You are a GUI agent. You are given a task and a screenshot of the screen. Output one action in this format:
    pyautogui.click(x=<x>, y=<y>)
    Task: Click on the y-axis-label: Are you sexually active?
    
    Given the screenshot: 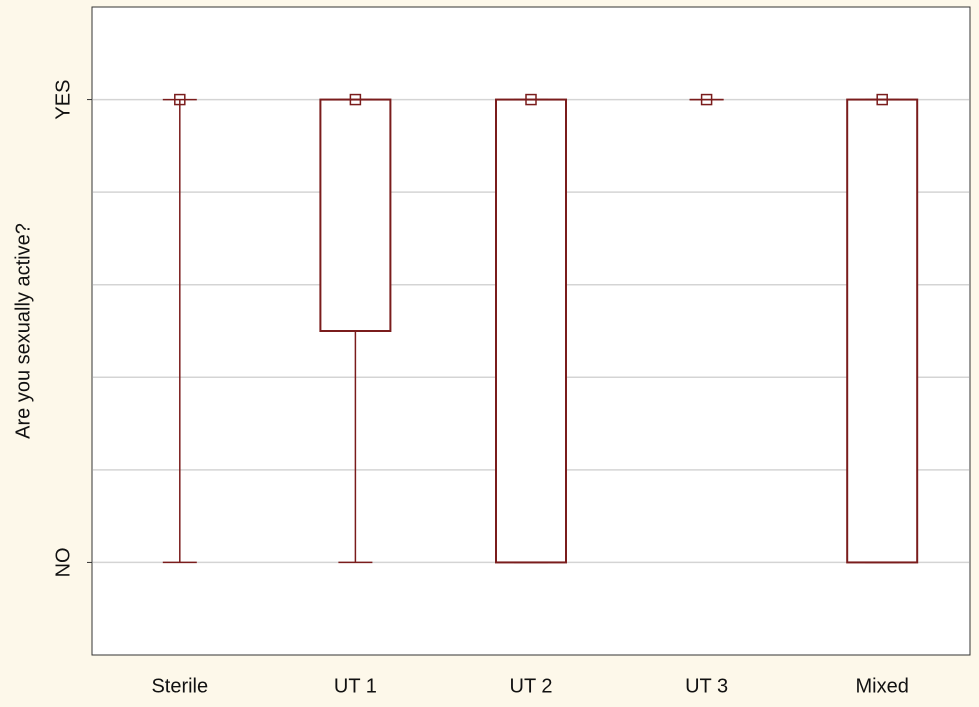 What is the action you would take?
    pyautogui.click(x=23, y=331)
    